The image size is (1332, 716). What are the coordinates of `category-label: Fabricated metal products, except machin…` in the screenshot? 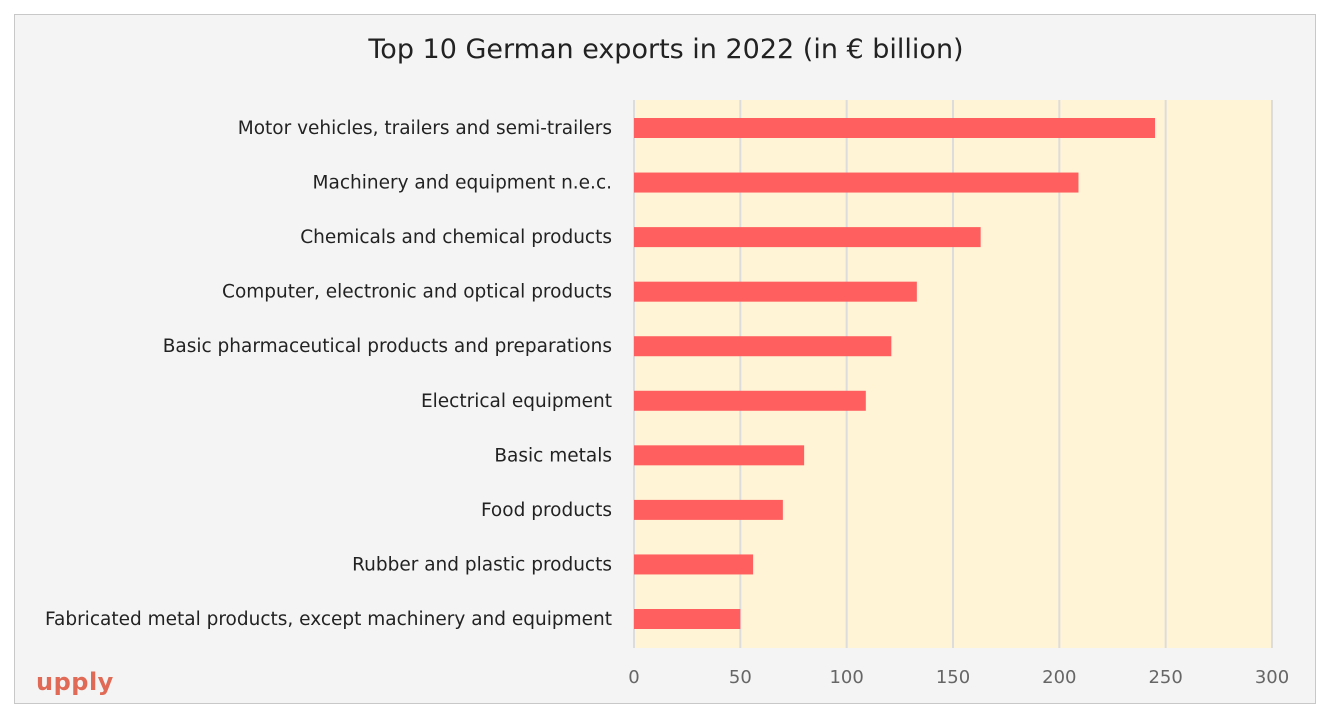 It's located at (328, 619).